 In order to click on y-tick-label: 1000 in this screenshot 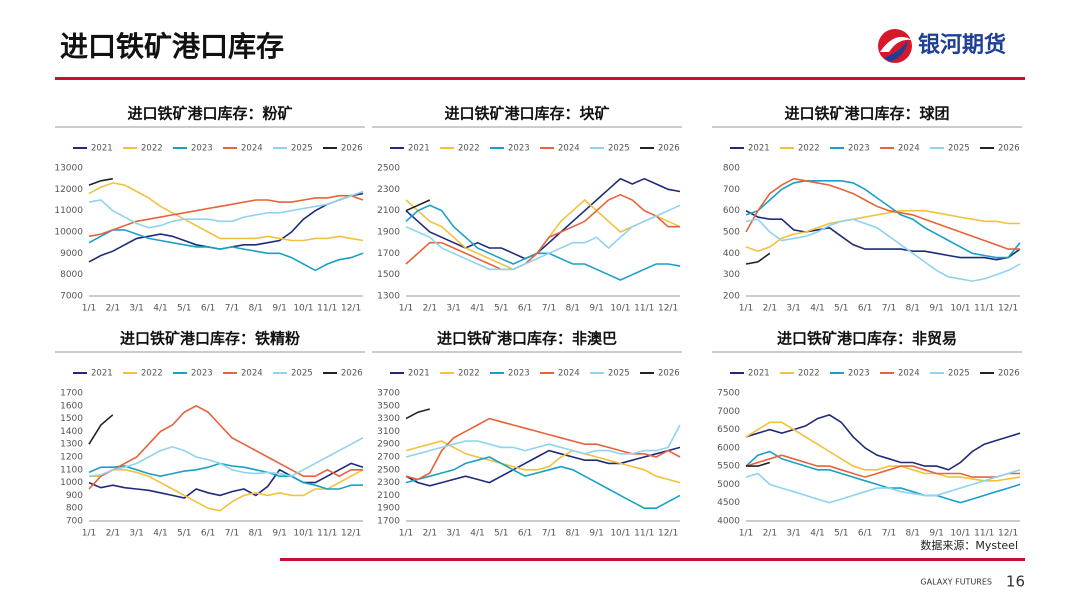, I will do `click(71, 483)`.